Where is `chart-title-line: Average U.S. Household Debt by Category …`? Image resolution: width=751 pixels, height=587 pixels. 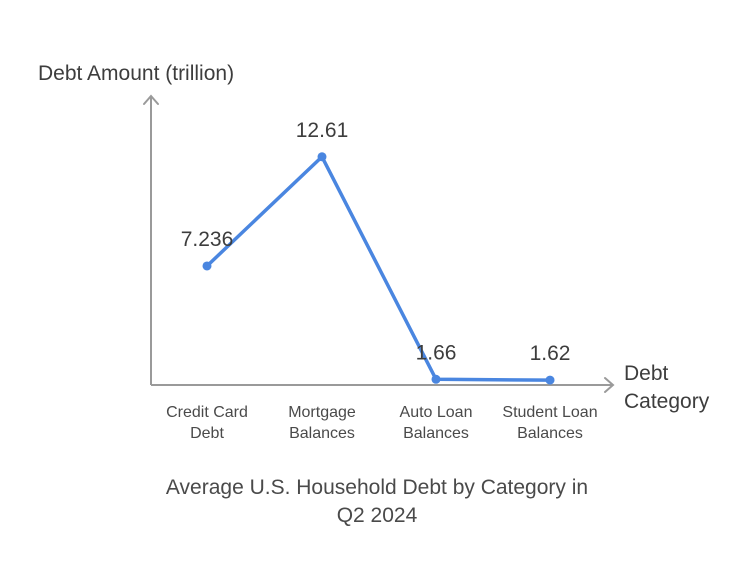
chart-title-line: Average U.S. Household Debt by Category … is located at coordinates (377, 487).